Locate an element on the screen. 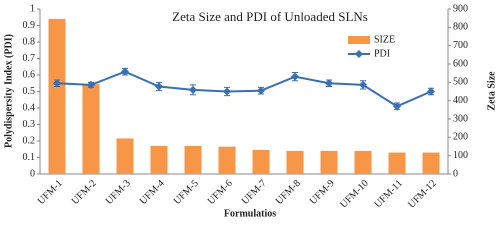 The image size is (500, 240). x-tick-label: UFM-10 is located at coordinates (354, 194).